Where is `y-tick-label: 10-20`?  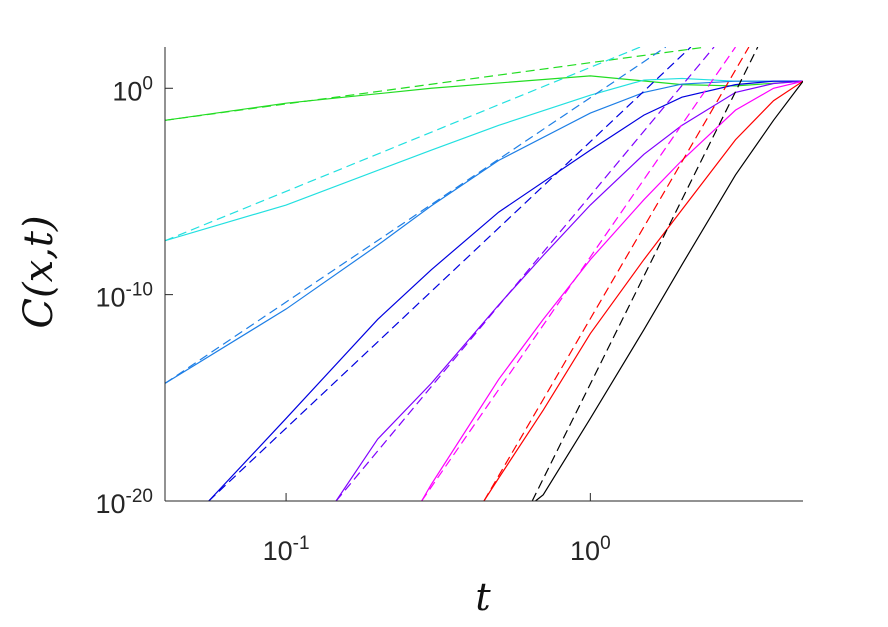 y-tick-label: 10-20 is located at coordinates (124, 502).